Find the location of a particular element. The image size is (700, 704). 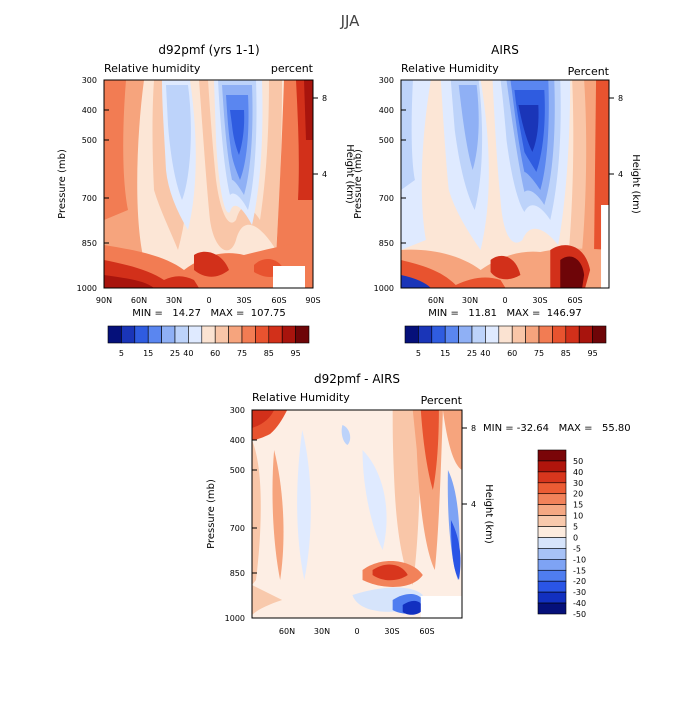

ytick-label: 850 is located at coordinates (386, 243).